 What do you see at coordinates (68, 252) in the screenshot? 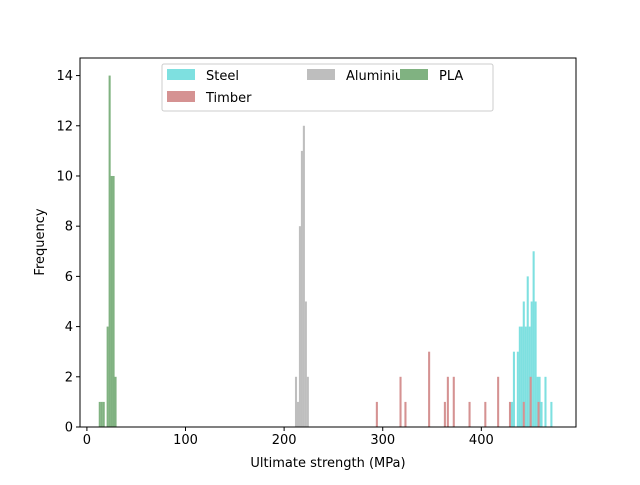
I see `y-axis: 0 2 4 6 8 10 12 14` at bounding box center [68, 252].